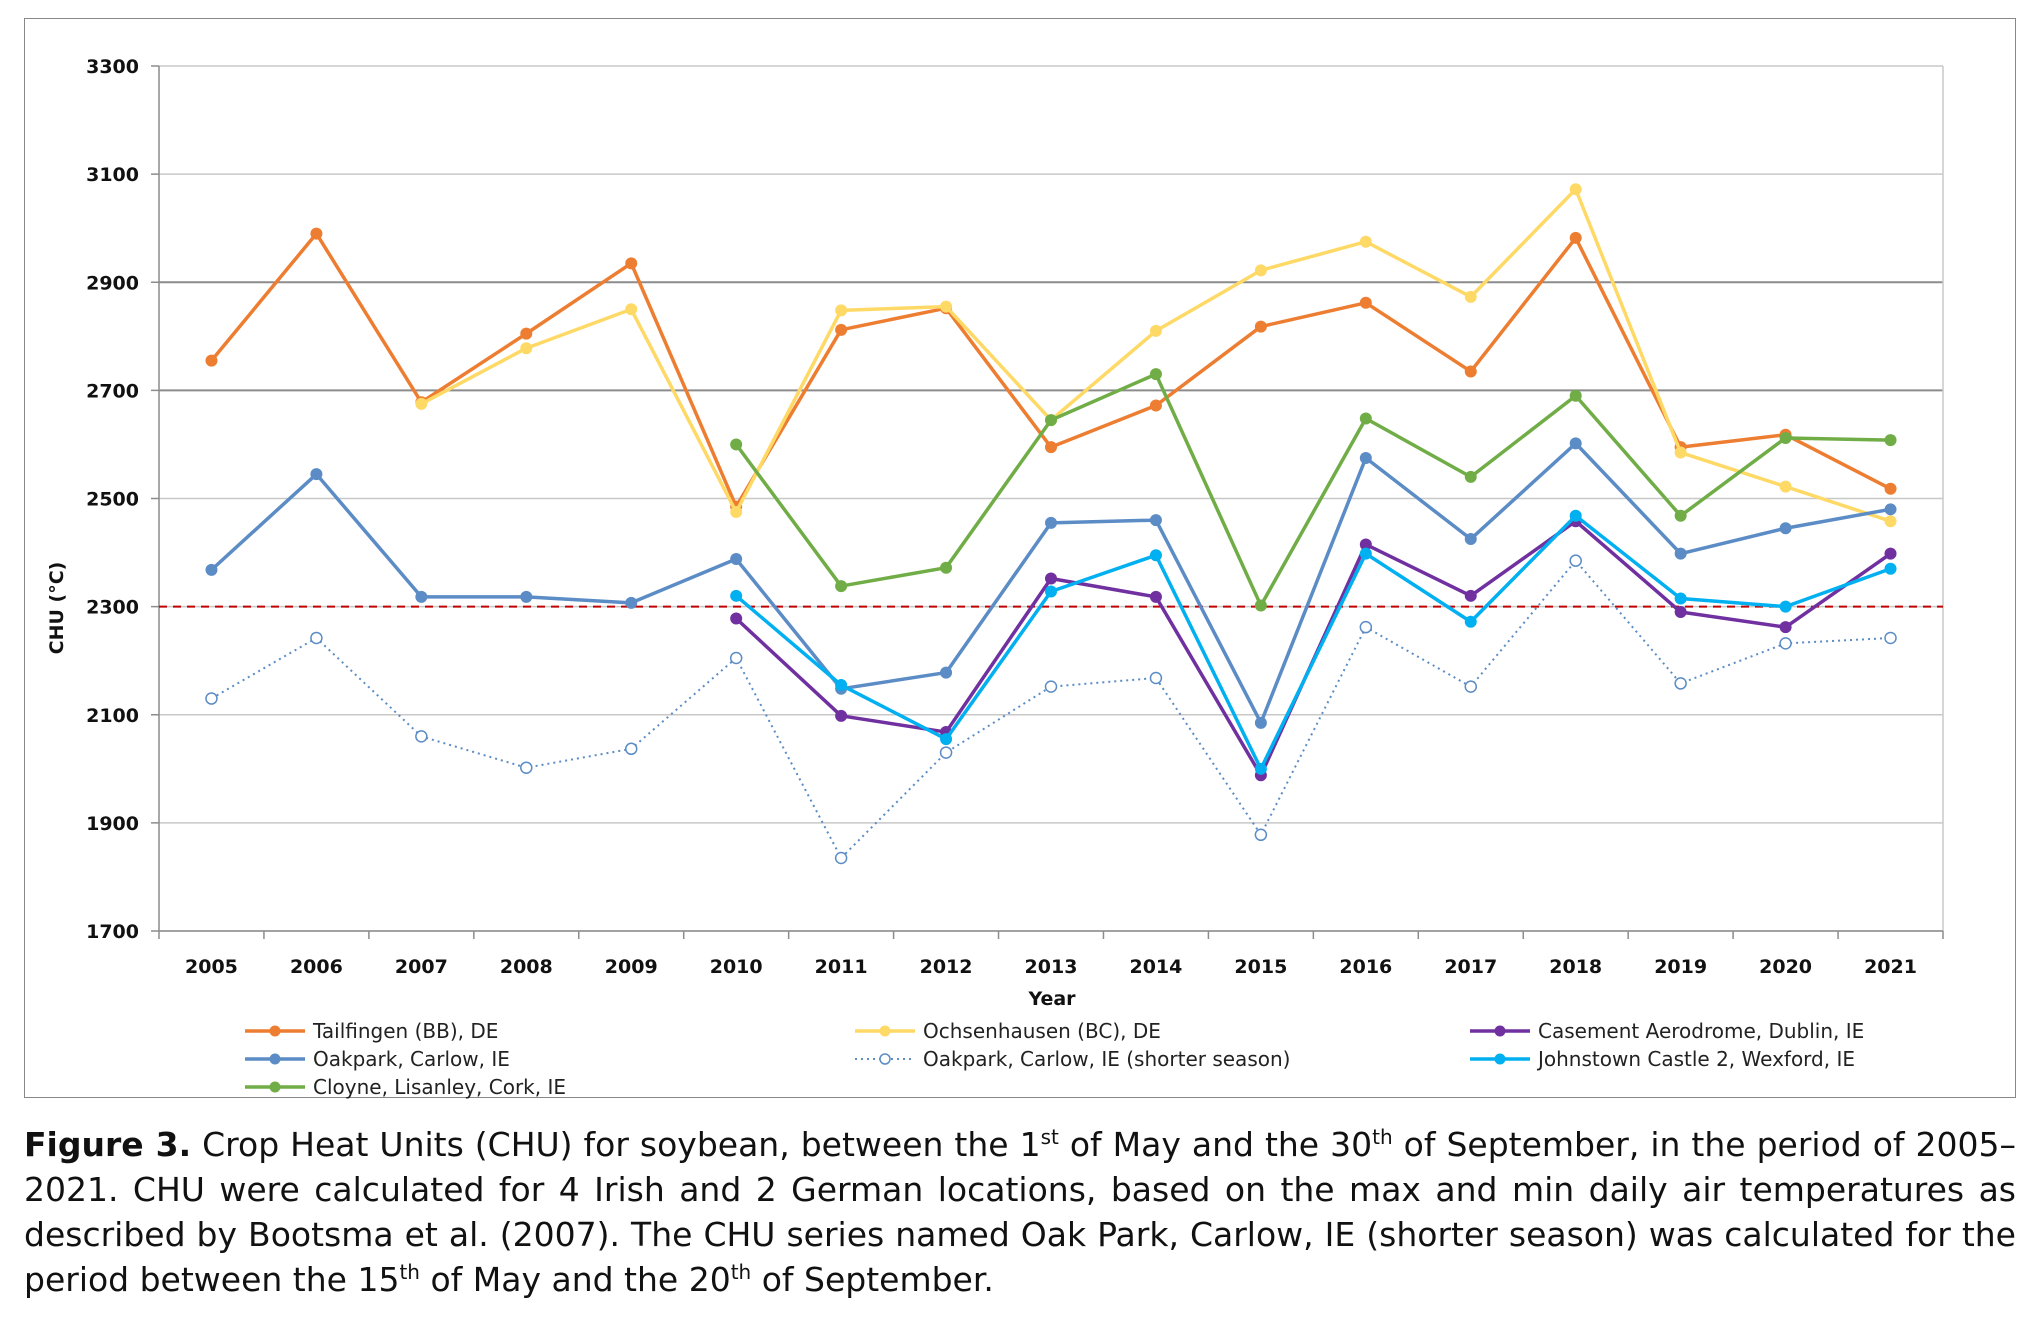 Image resolution: width=2032 pixels, height=1324 pixels. What do you see at coordinates (112, 391) in the screenshot?
I see `y-tick-label: 2700` at bounding box center [112, 391].